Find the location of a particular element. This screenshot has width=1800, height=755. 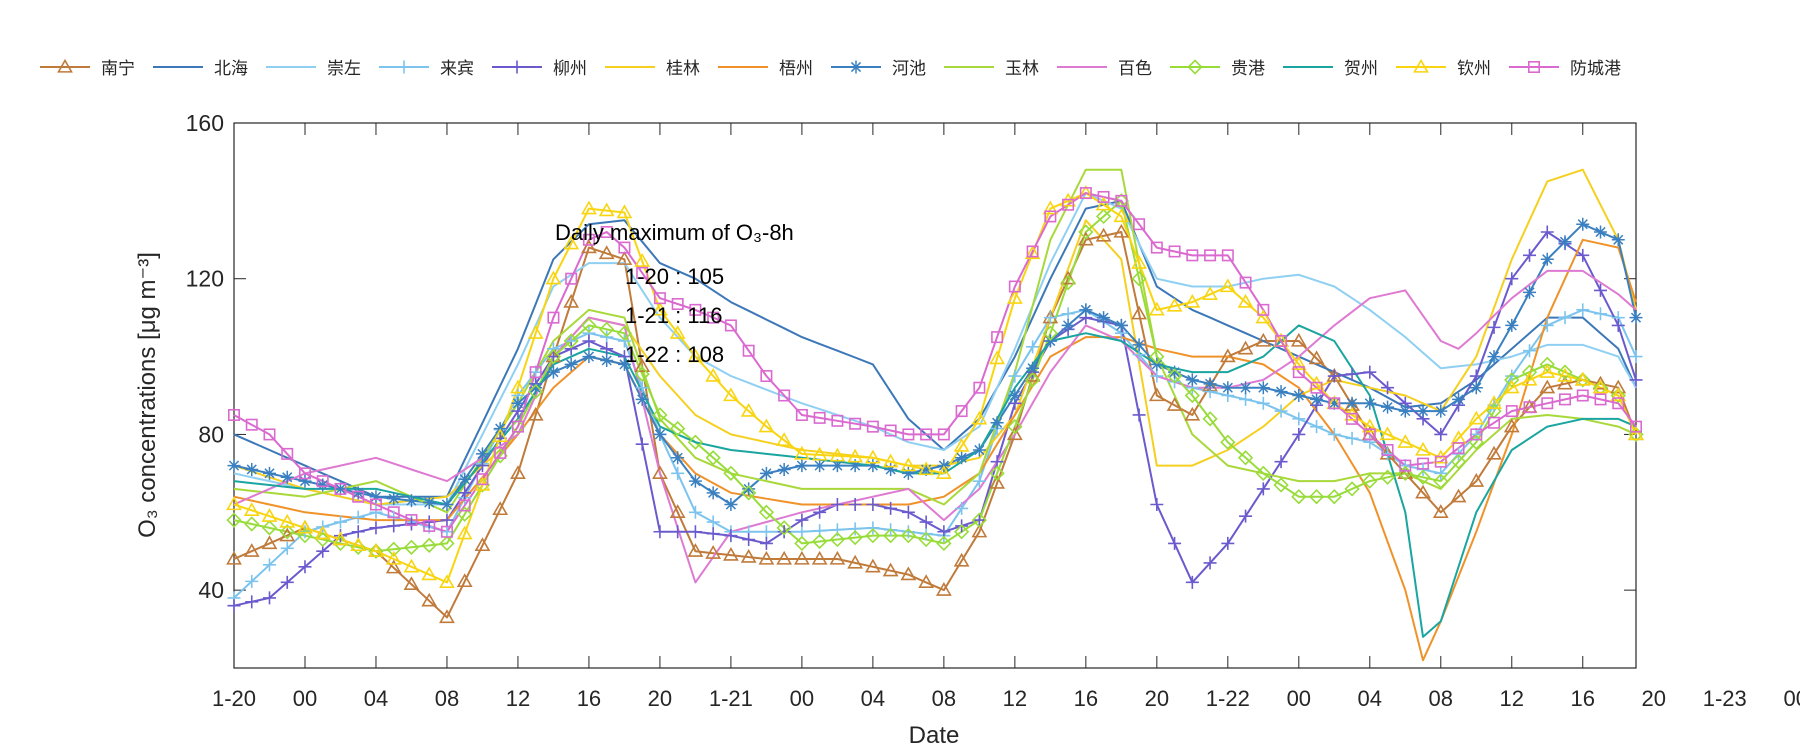

legend-label-14: 防城港 is located at coordinates (1595, 68).